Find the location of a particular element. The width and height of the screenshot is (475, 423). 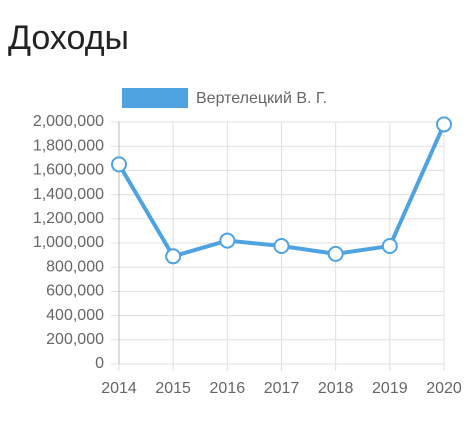

y-tick-label: 600,000 is located at coordinates (75, 291).